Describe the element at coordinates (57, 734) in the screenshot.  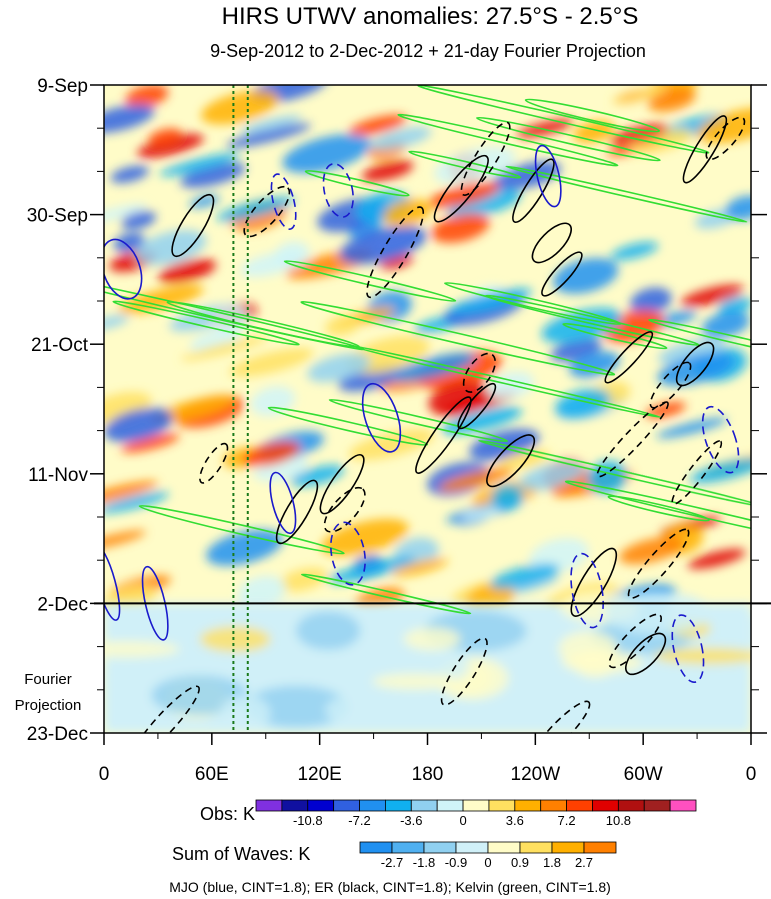
I see `y-tick-label: 23-Dec` at that location.